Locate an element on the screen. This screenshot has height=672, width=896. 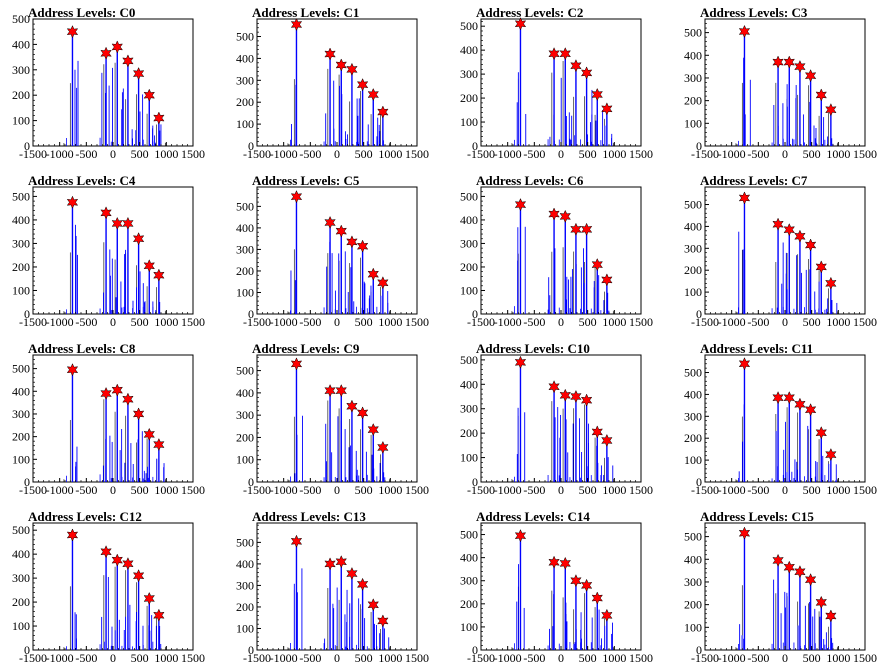
chart-title: Address Levels: C8 is located at coordinates (82, 348).